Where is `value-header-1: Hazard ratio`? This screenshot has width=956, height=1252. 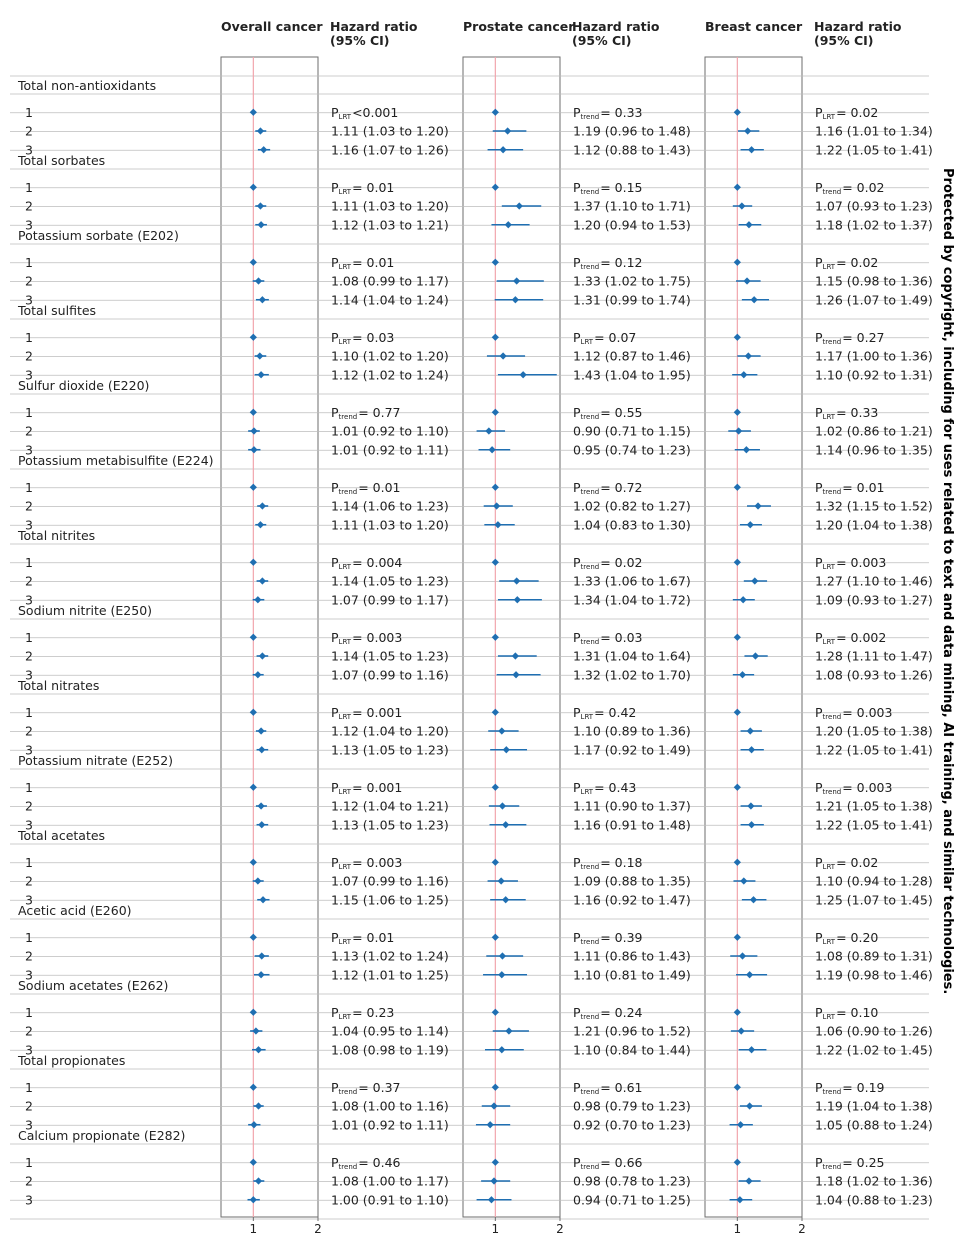 value-header-1: Hazard ratio is located at coordinates (616, 26).